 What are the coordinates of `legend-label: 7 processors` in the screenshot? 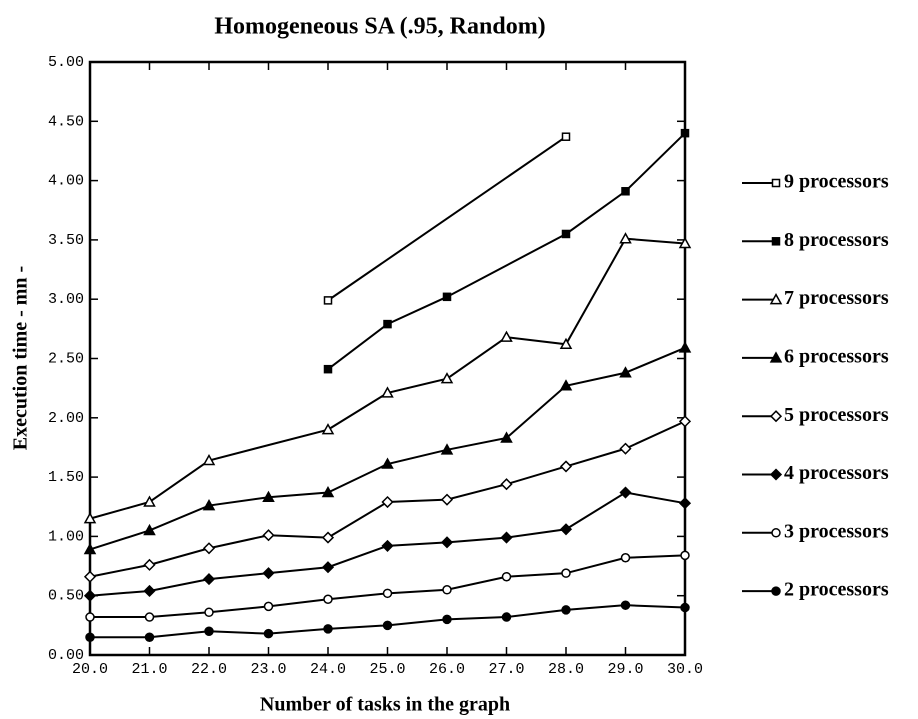 It's located at (836, 298).